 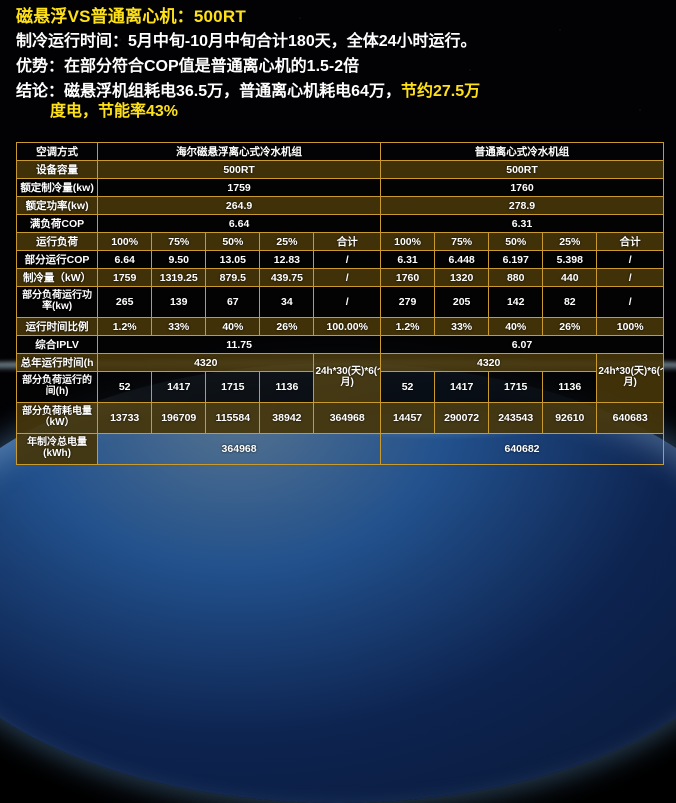 What do you see at coordinates (516, 326) in the screenshot?
I see `value-conventional: 40%` at bounding box center [516, 326].